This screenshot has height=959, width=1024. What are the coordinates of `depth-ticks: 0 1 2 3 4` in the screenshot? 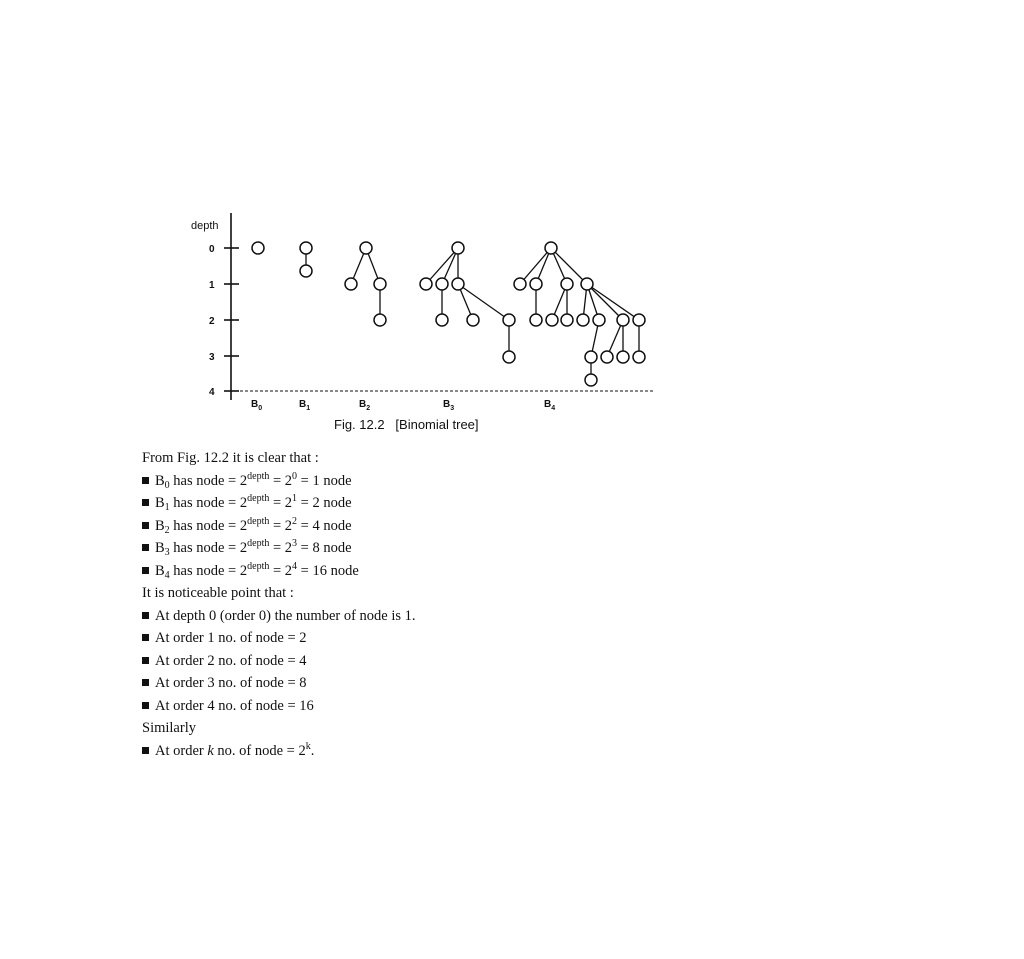 It's located at (224, 321).